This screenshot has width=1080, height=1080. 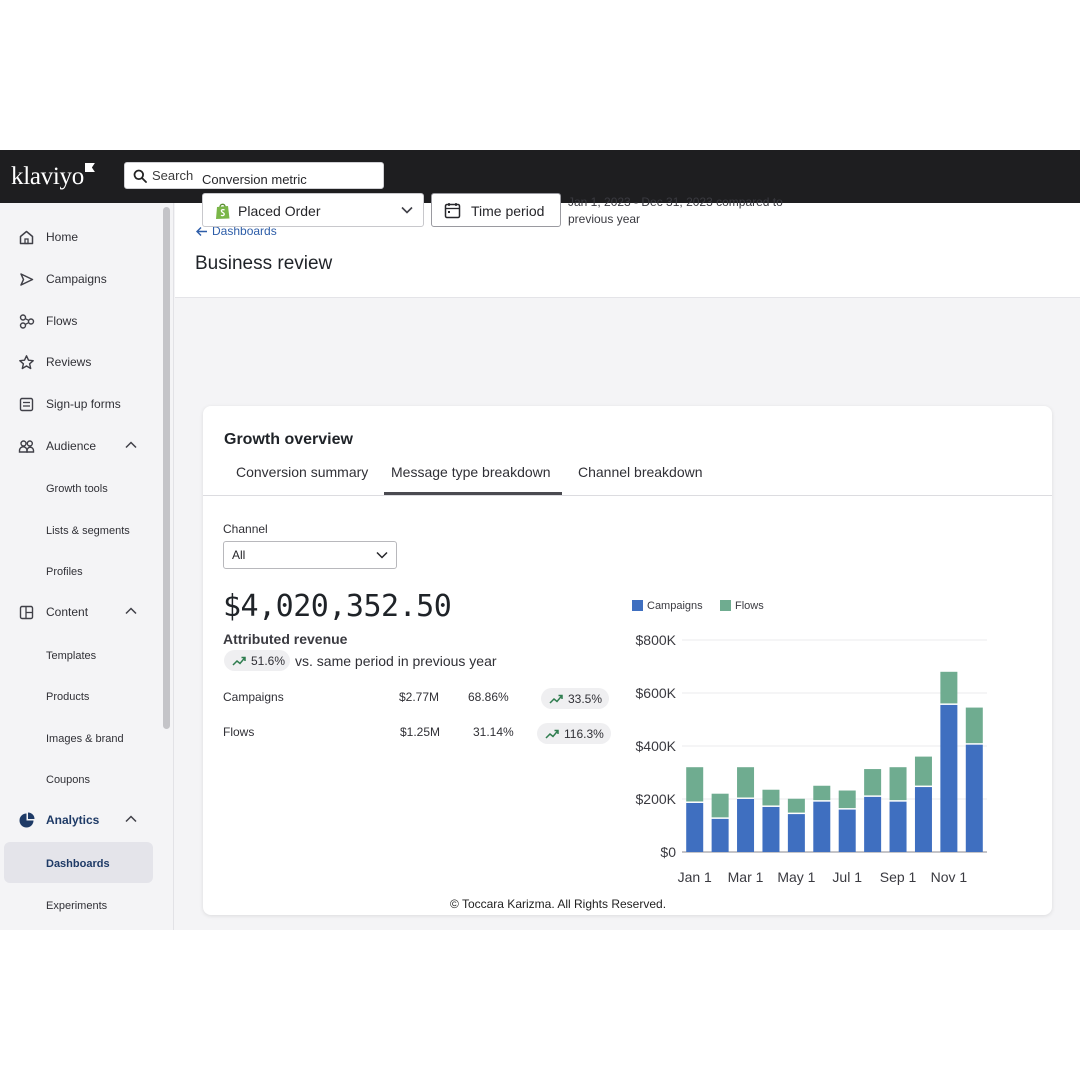 I want to click on sidebar-subitem-profiles: Profiles, so click(x=64, y=572).